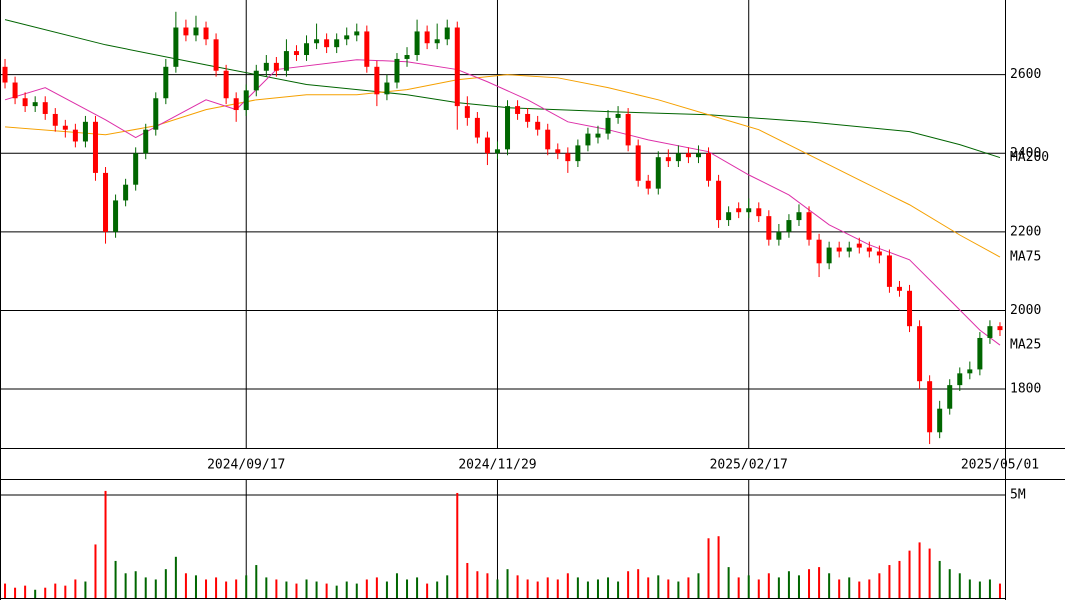 The image size is (1065, 600). I want to click on volume-tick-label: 5M, so click(1018, 495).